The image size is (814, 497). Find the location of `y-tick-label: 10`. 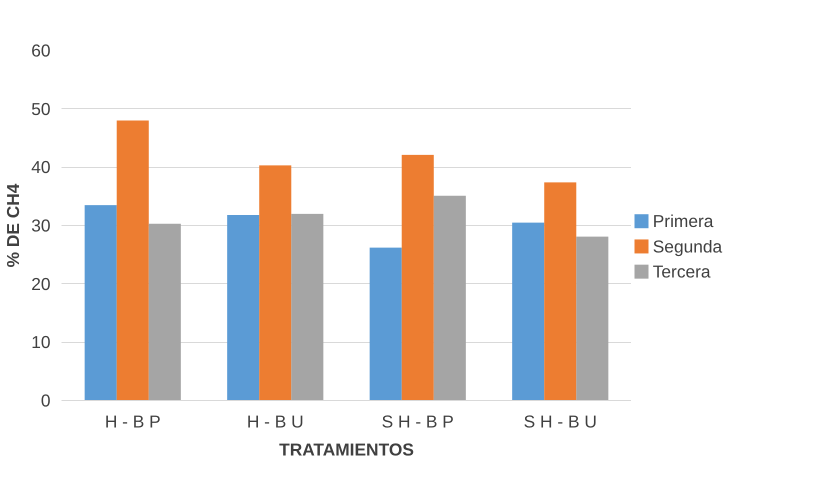

y-tick-label: 10 is located at coordinates (41, 342).